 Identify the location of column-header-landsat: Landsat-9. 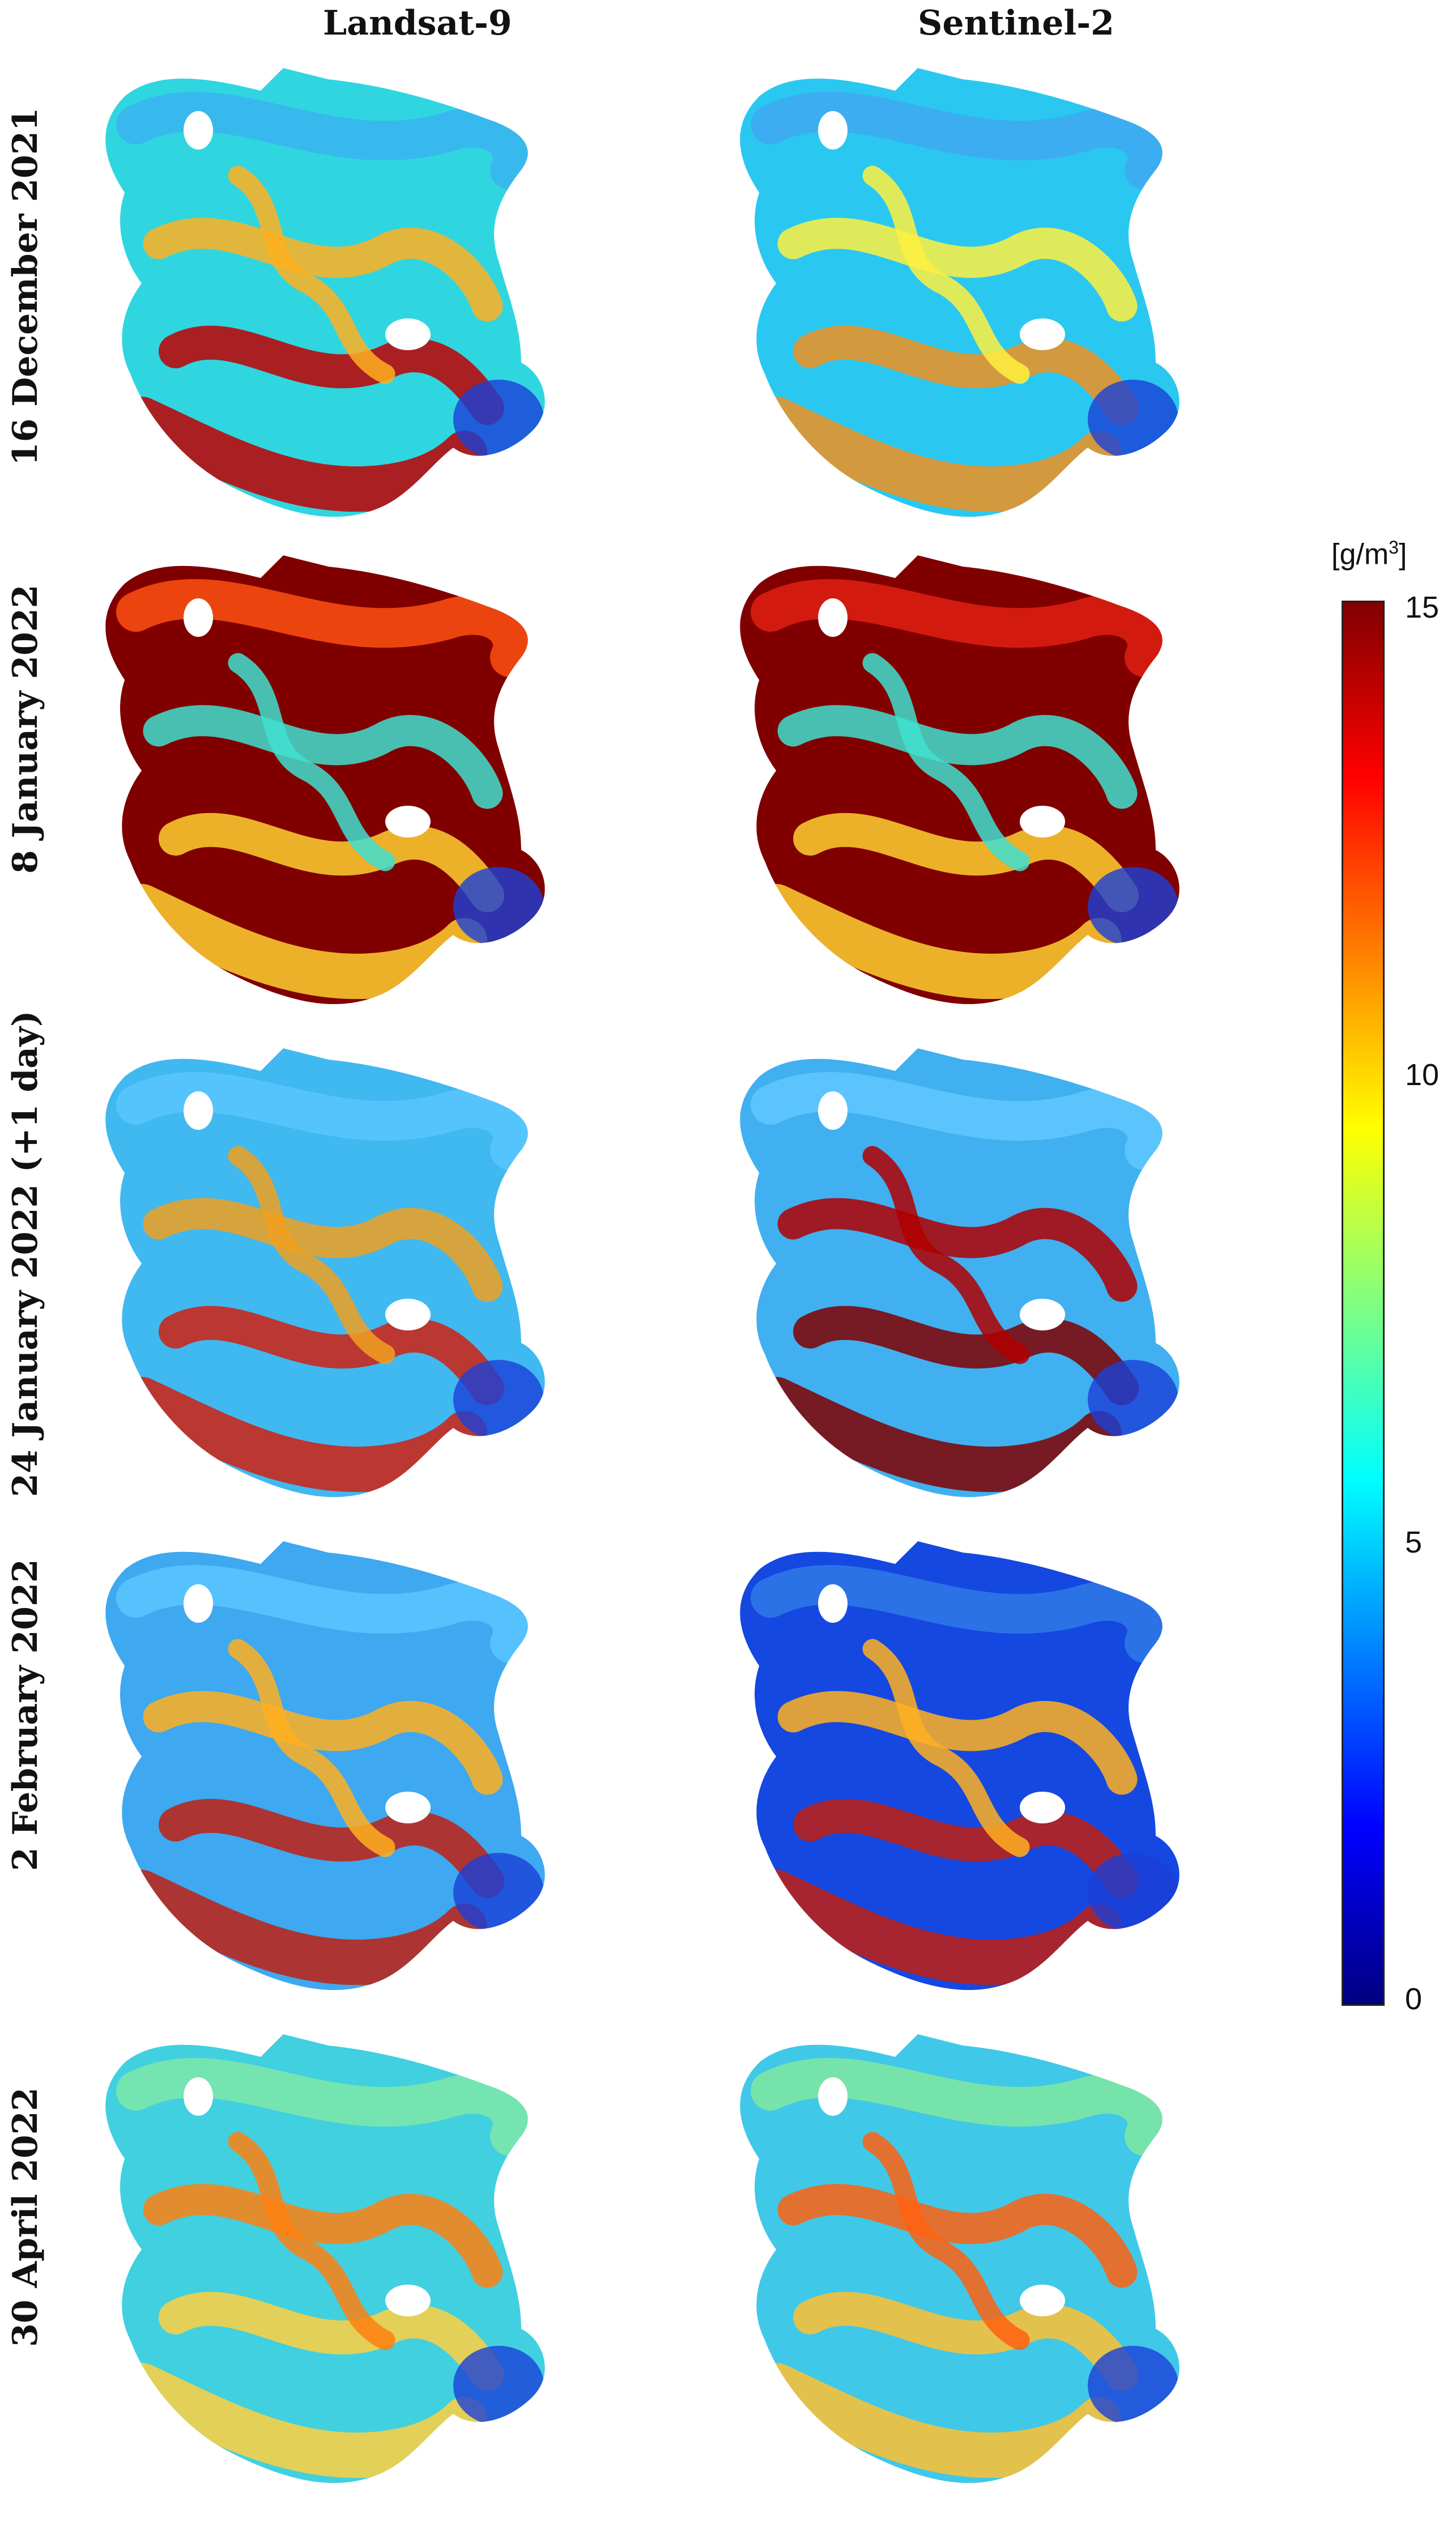
(417, 23).